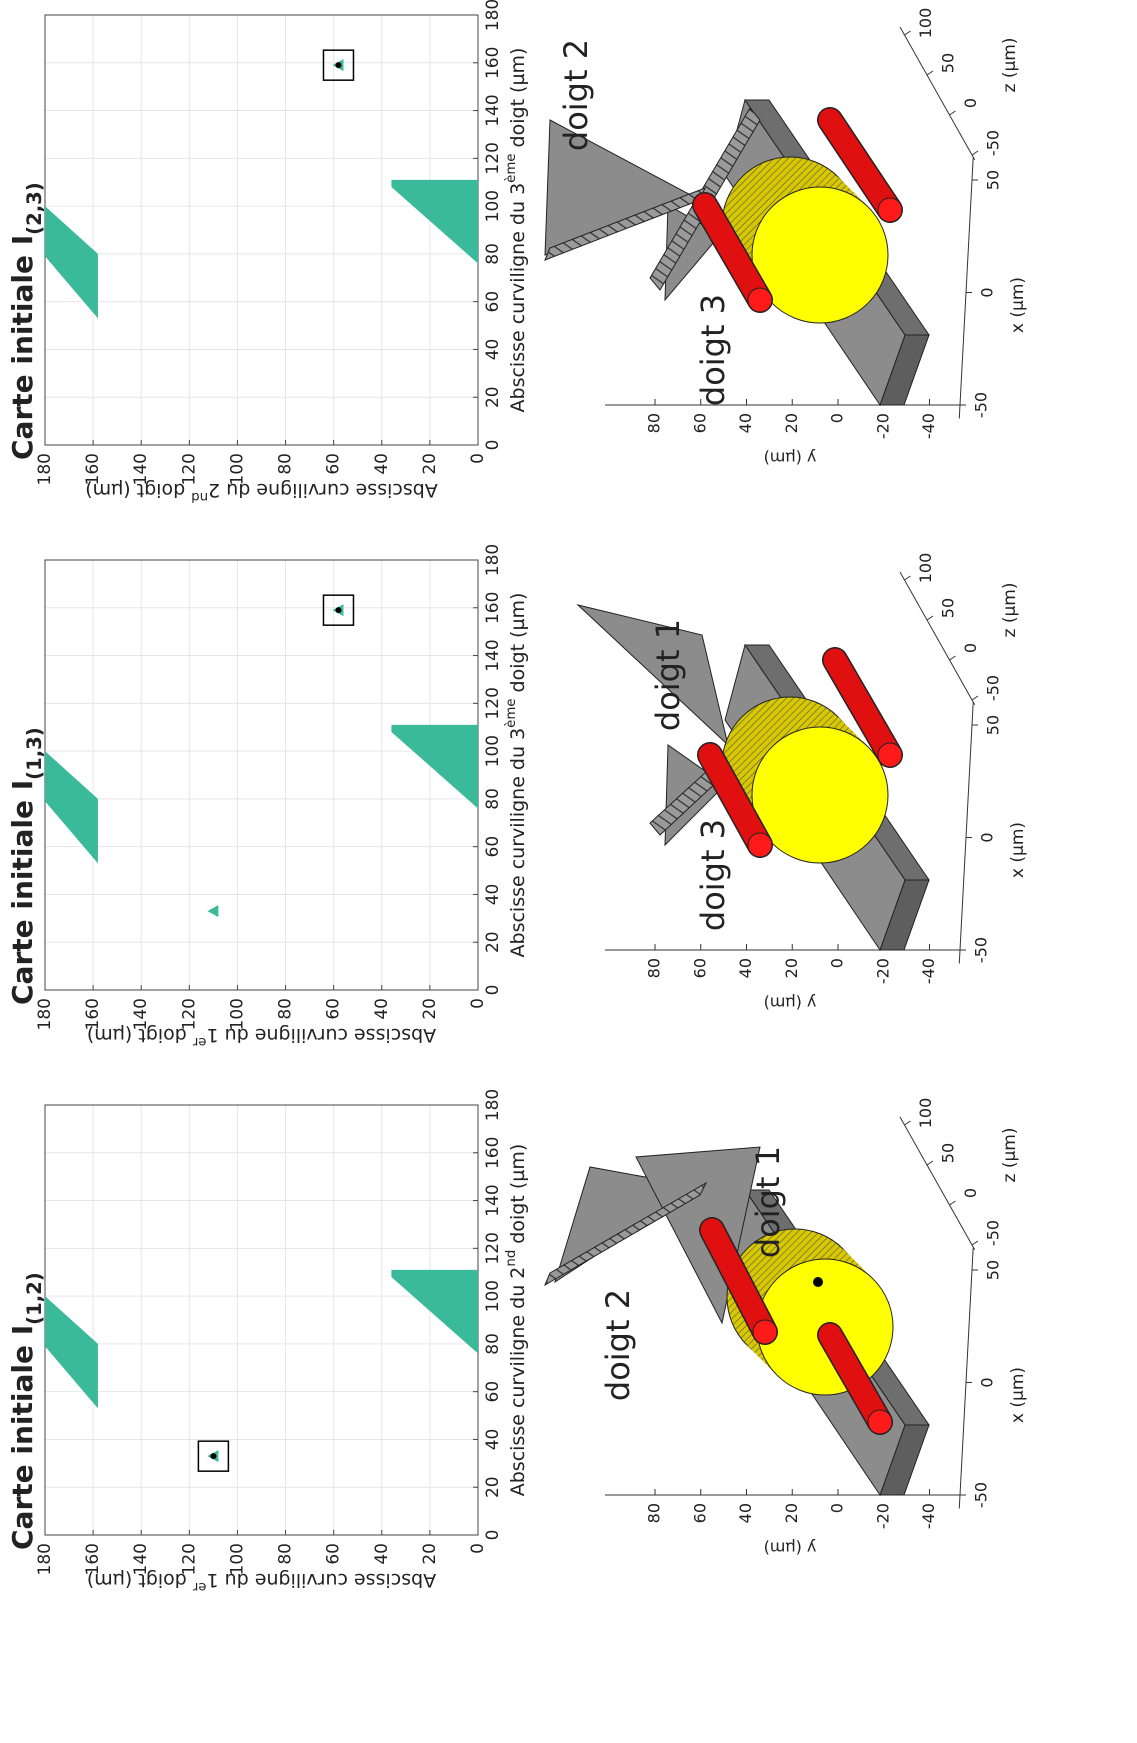 The width and height of the screenshot is (1137, 1743). Describe the element at coordinates (140, 1581) in the screenshot. I see `y-axis-label-part: doigt (µm)` at that location.